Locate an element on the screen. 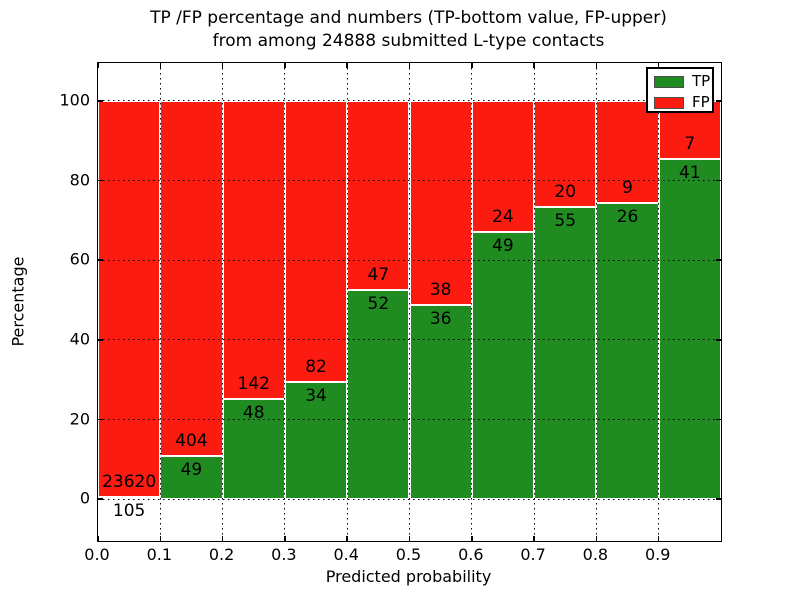 Image resolution: width=800 pixels, height=600 pixels. x-tick-top-0.6 is located at coordinates (472, 65).